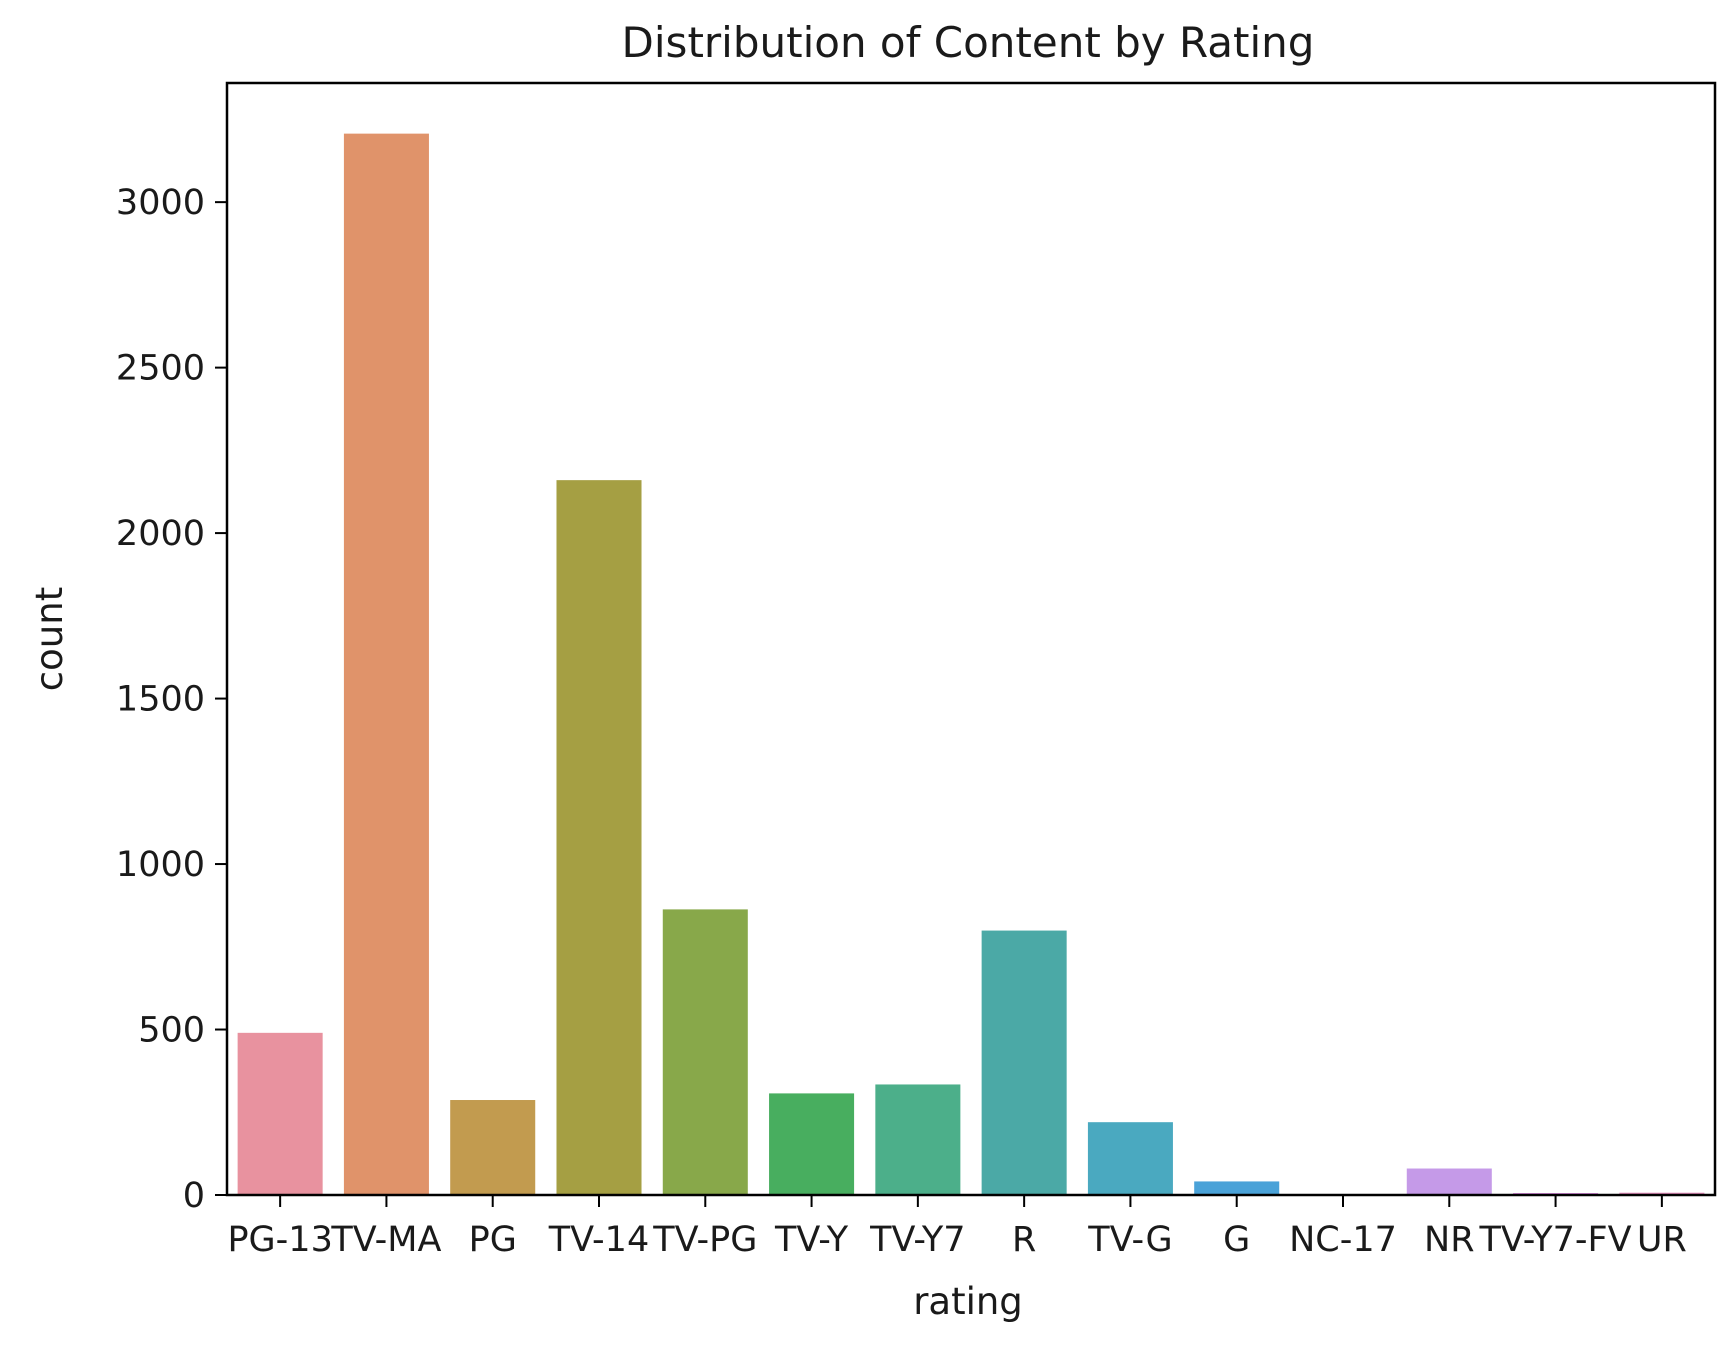  Describe the element at coordinates (705, 1052) in the screenshot. I see `bar-tv-pg` at that location.